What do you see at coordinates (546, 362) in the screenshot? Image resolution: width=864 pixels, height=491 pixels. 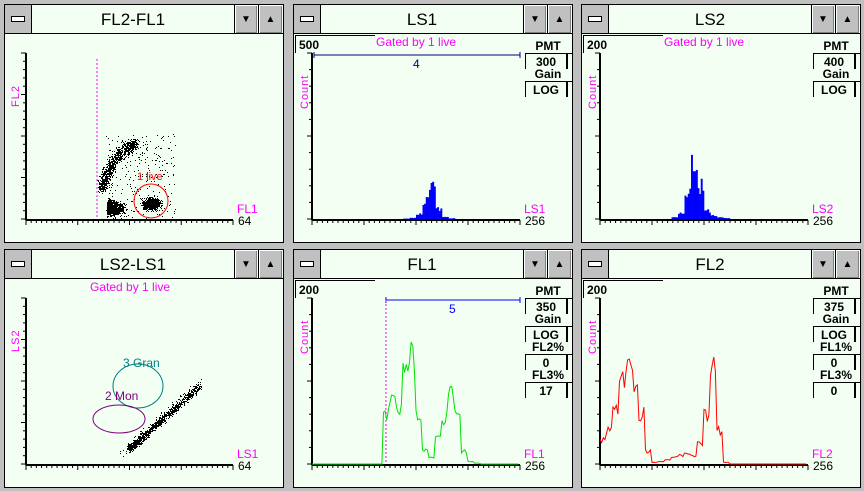 I see `control-value-fl2-pct: 0` at bounding box center [546, 362].